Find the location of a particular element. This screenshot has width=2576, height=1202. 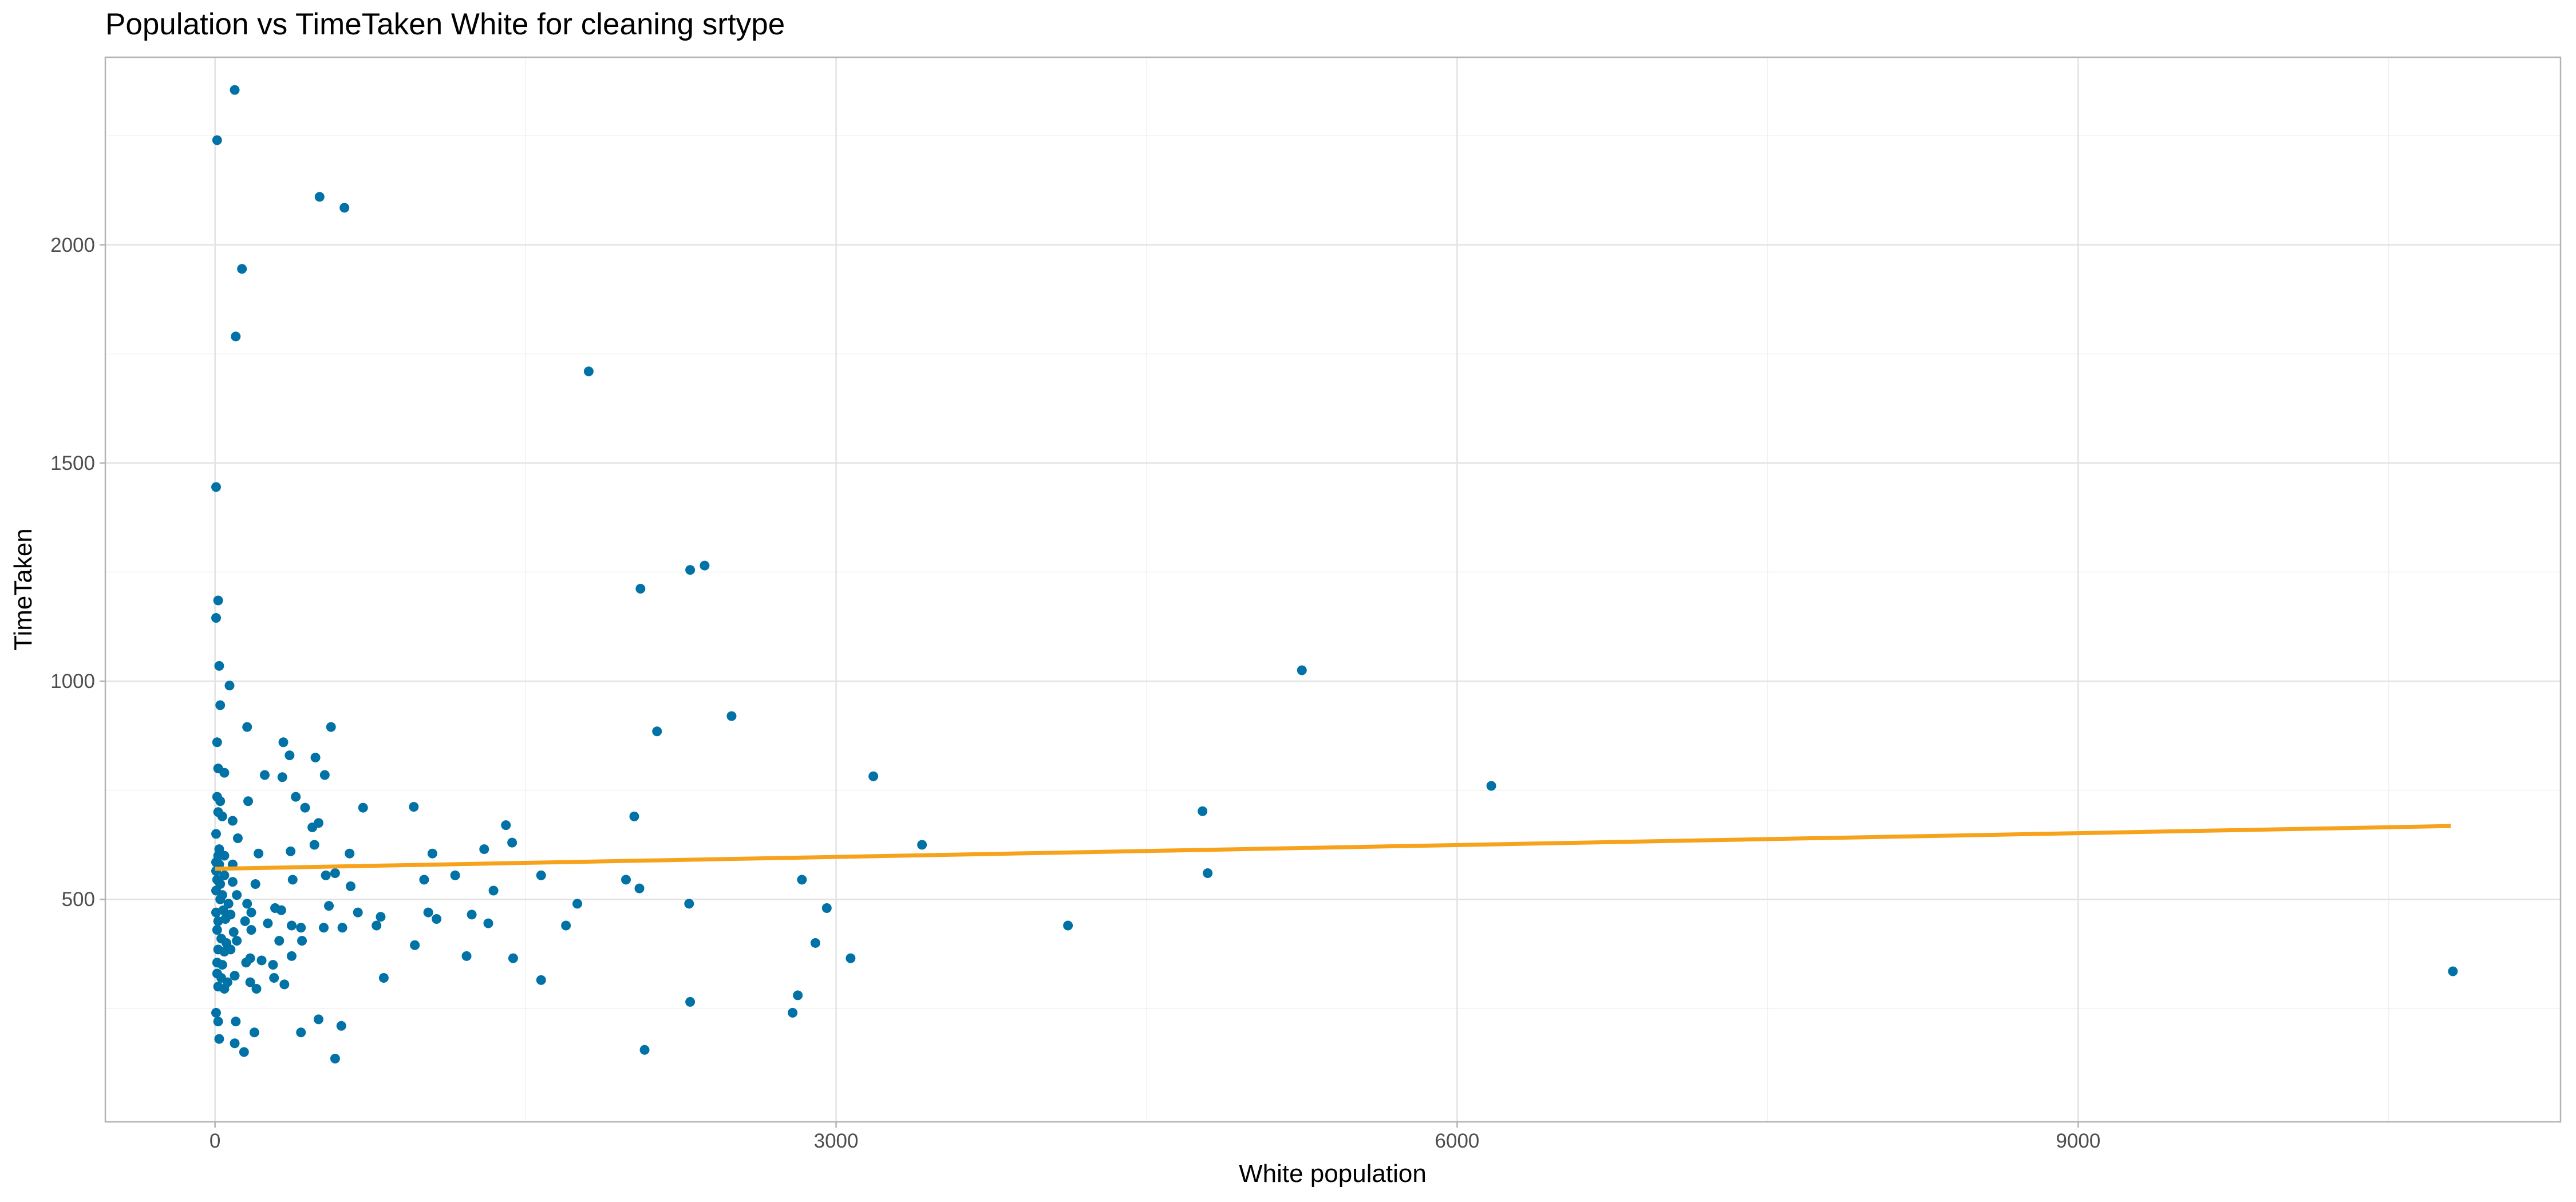

trend-line-layer is located at coordinates (1333, 848).